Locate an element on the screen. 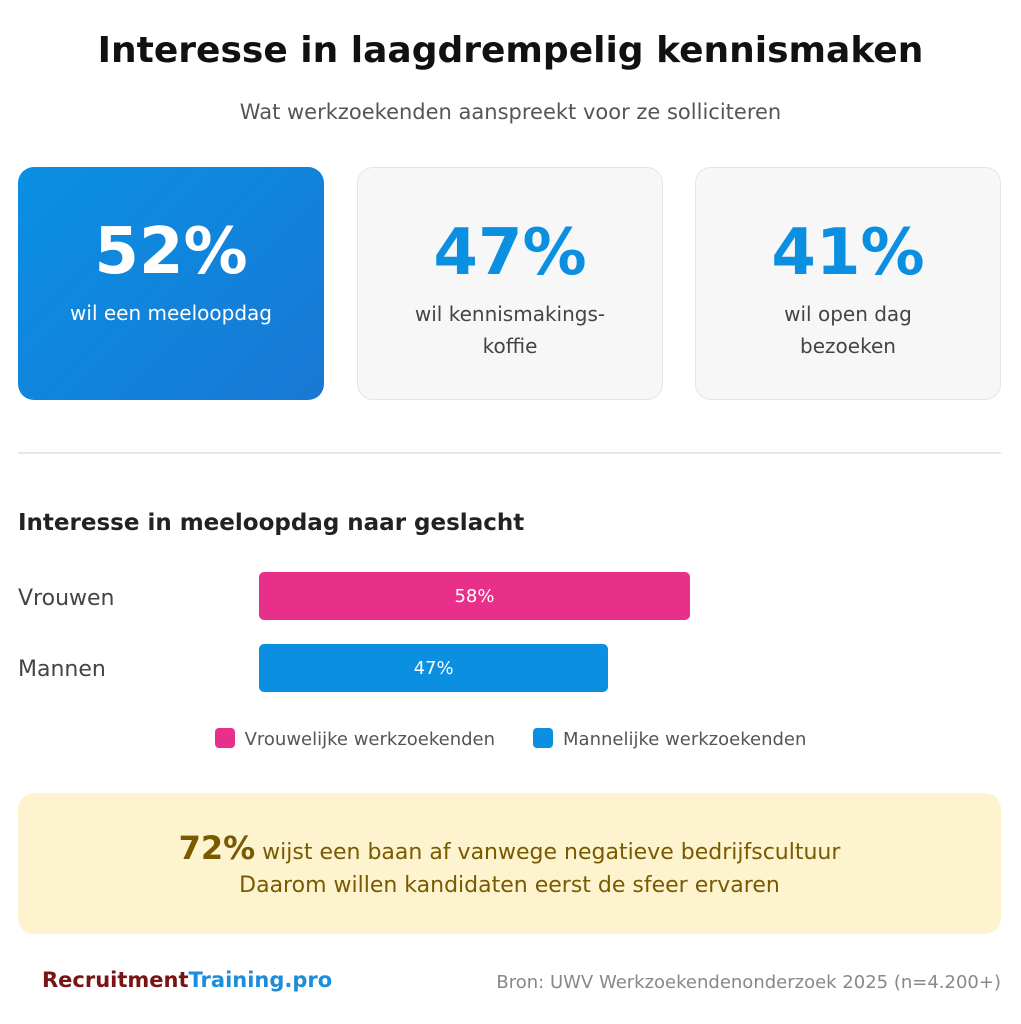  stat-card-meeloopdag: 52% wil een meeloopdag is located at coordinates (171, 283).